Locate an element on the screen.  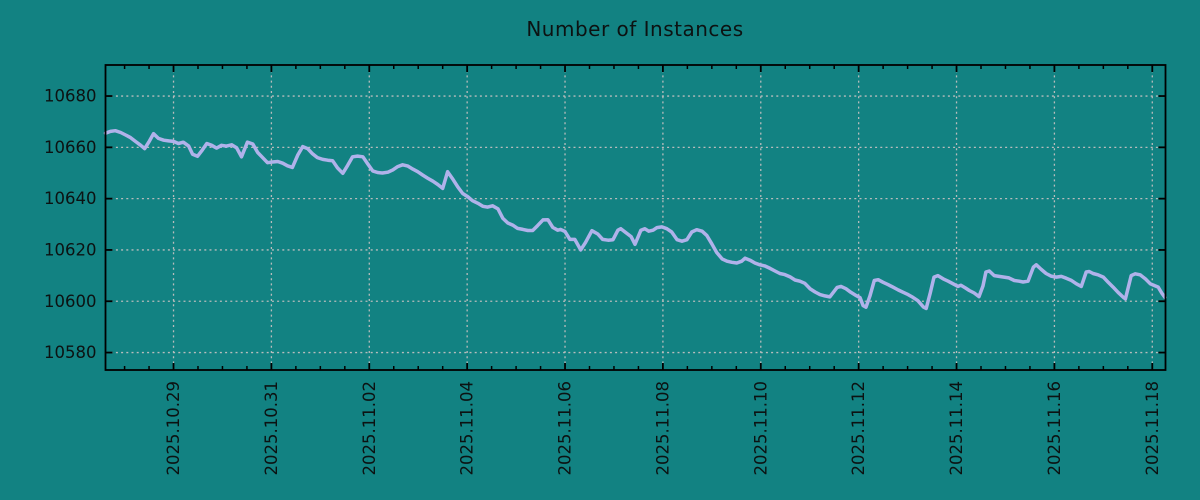
x-tick-label: 2025.11.12 is located at coordinates (858, 428).